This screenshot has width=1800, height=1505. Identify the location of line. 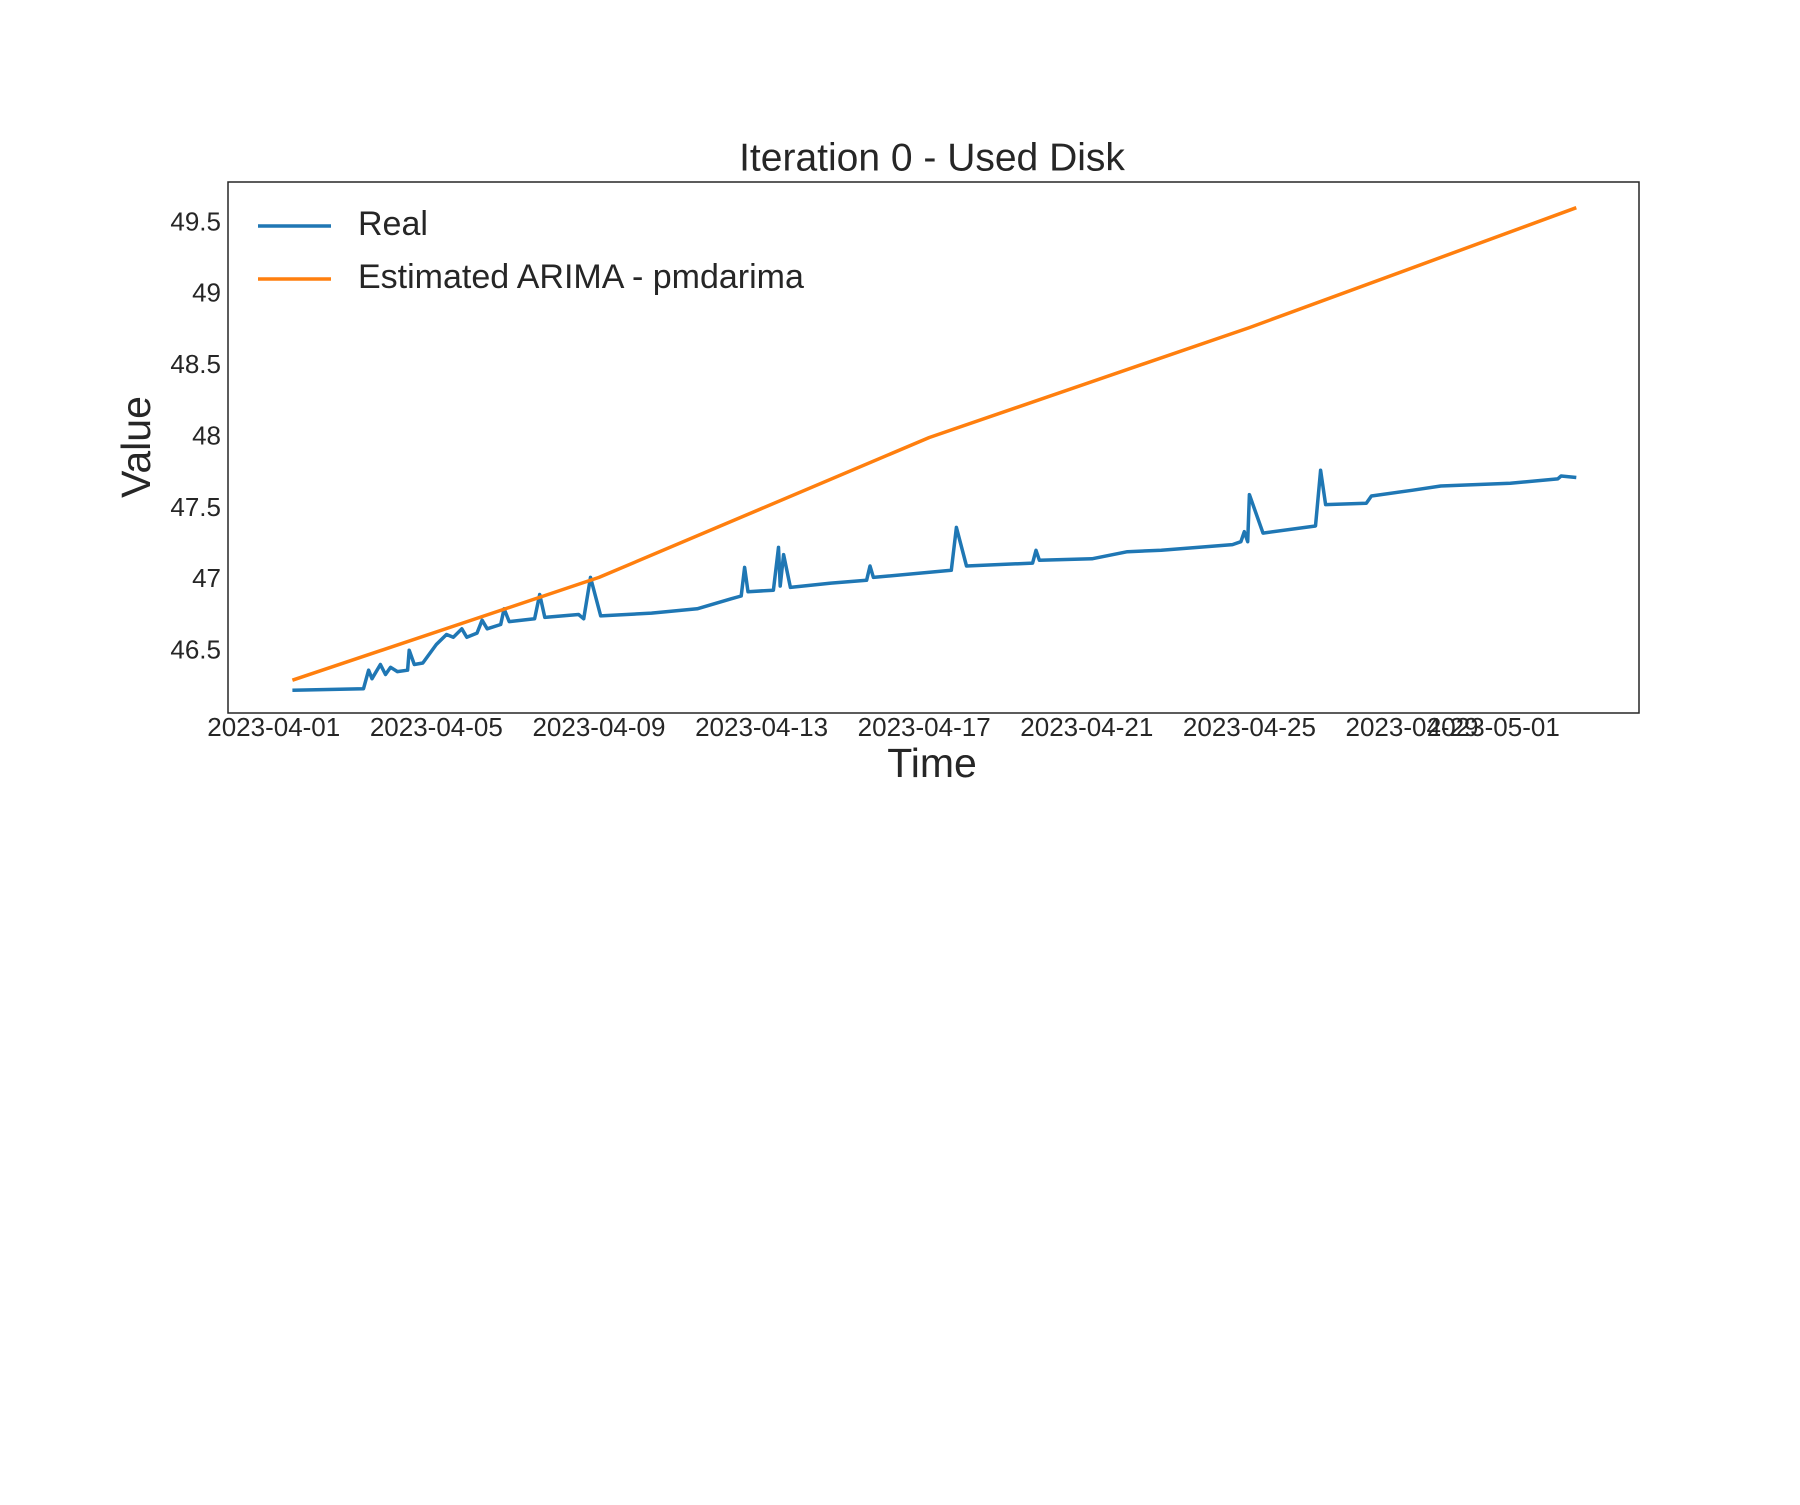
(934, 580).